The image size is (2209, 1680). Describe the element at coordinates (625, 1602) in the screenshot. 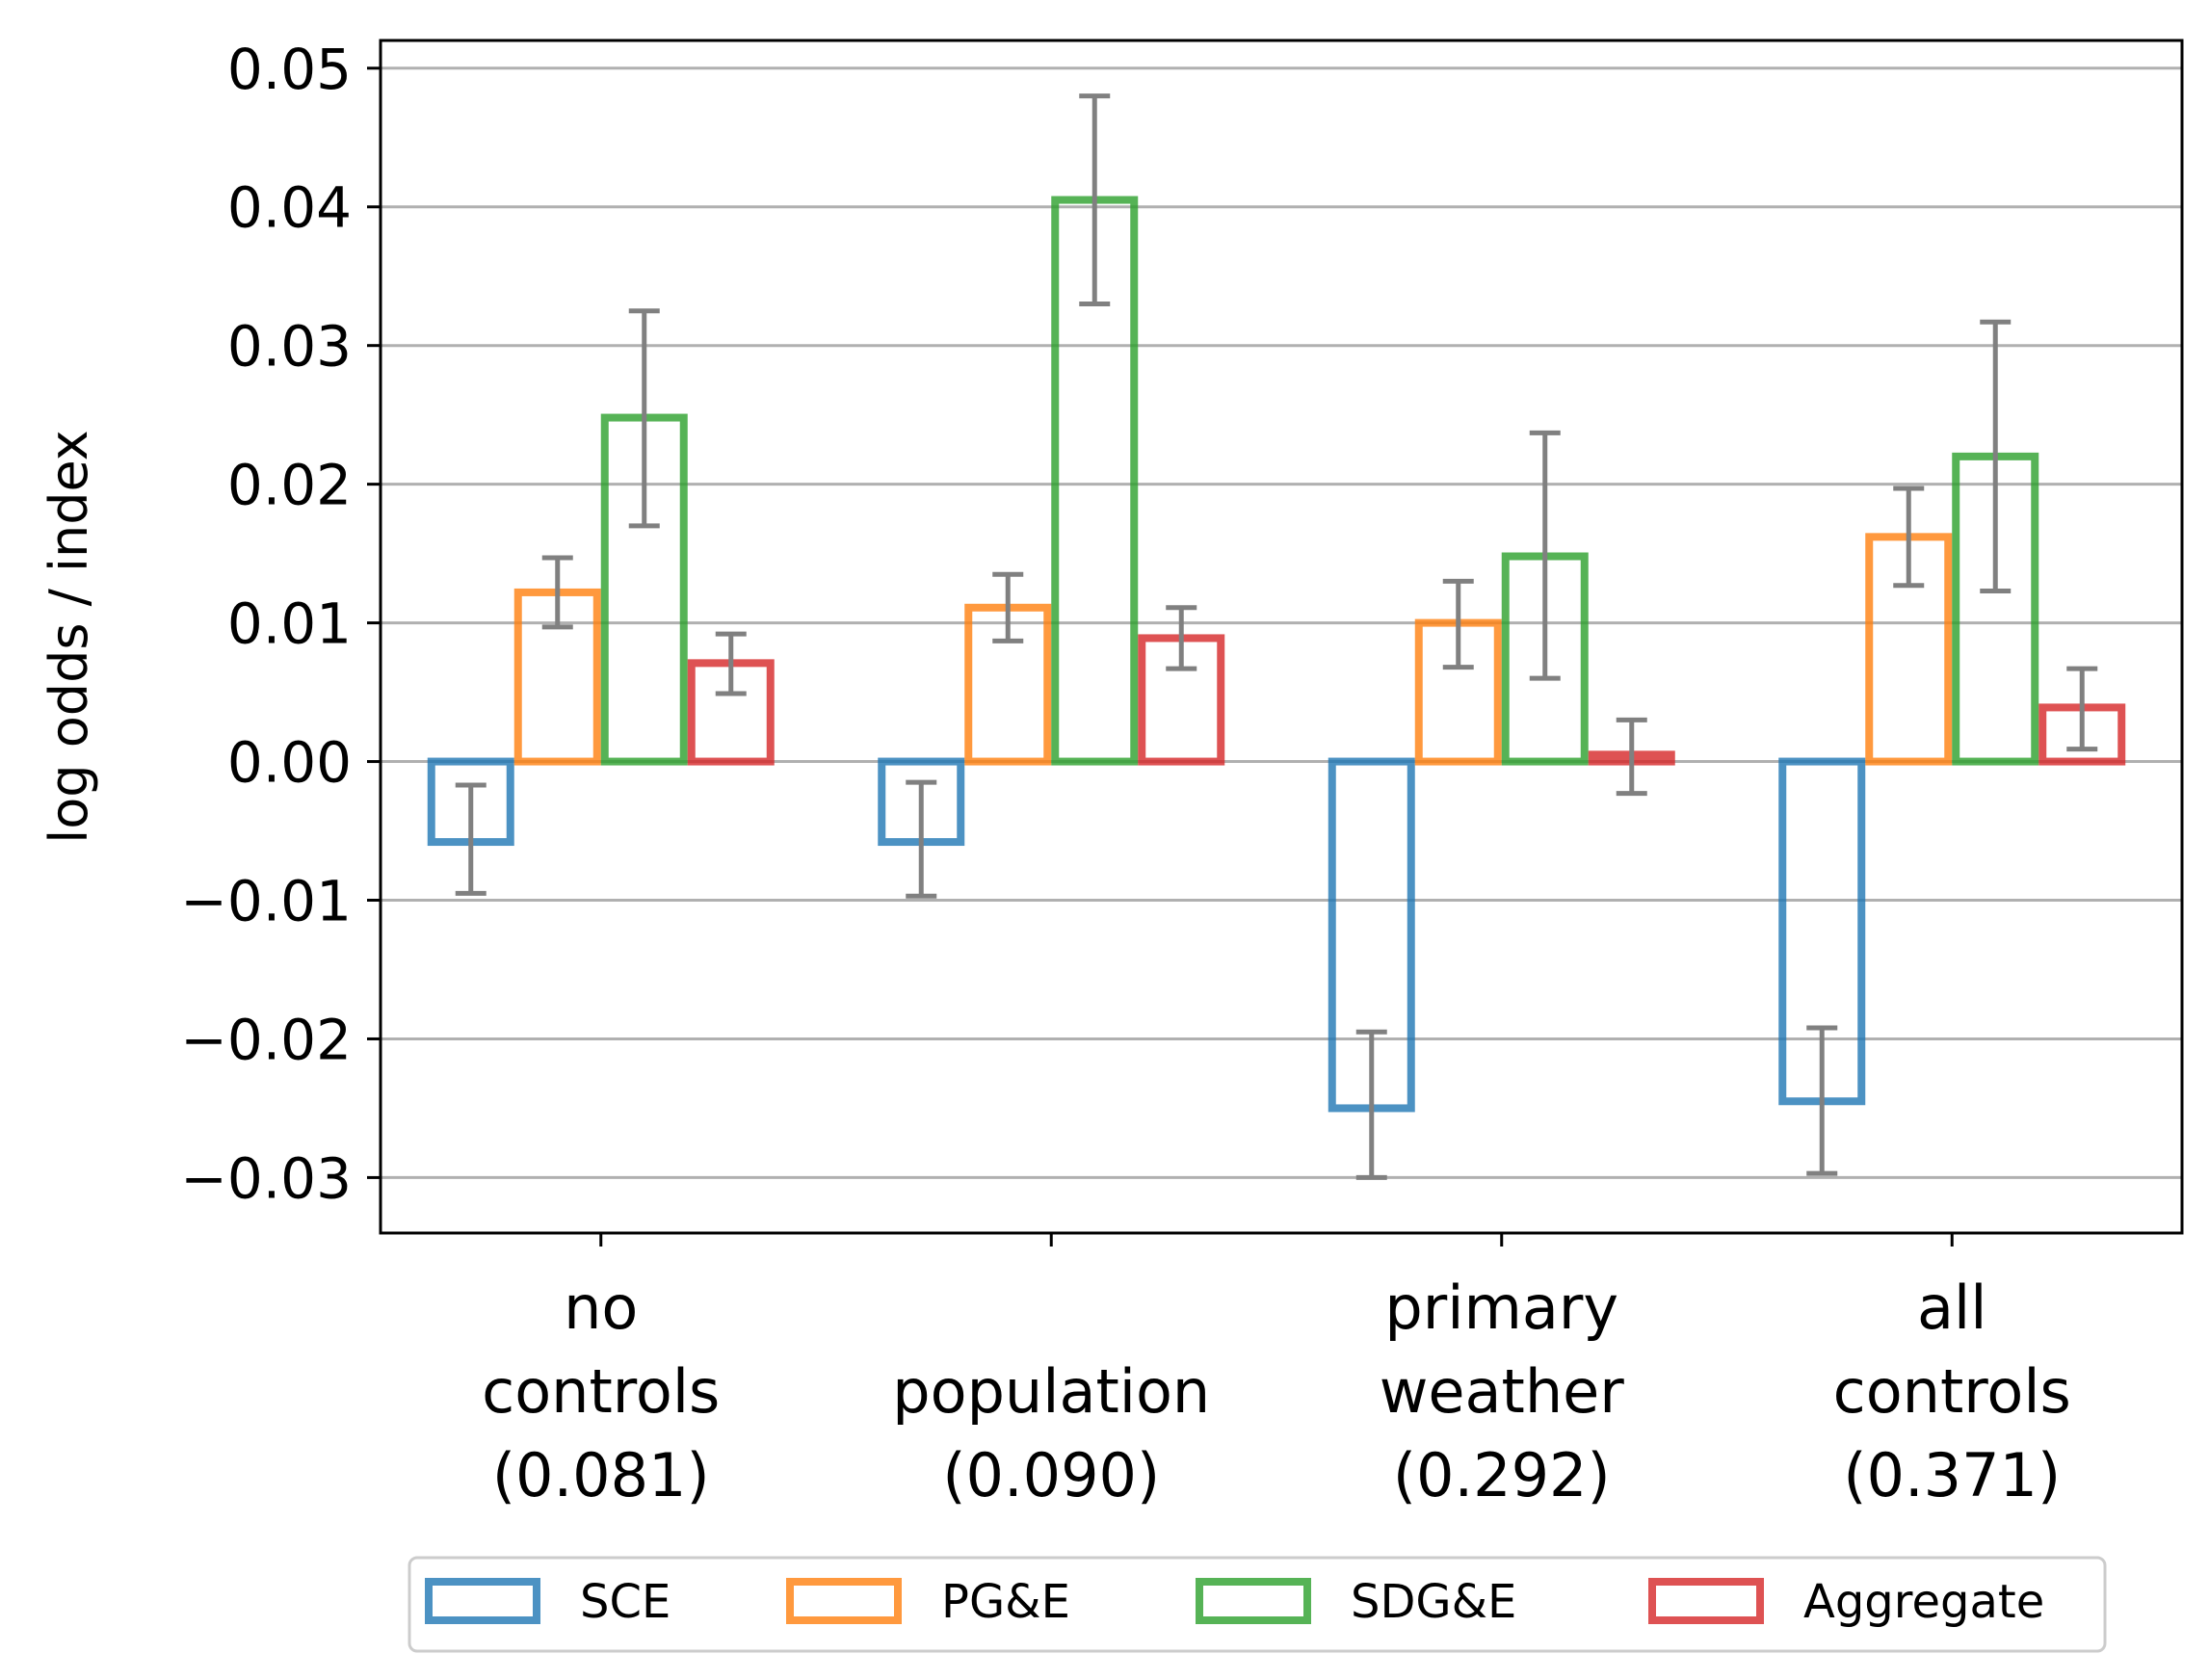

I see `legend-label: SCE` at that location.